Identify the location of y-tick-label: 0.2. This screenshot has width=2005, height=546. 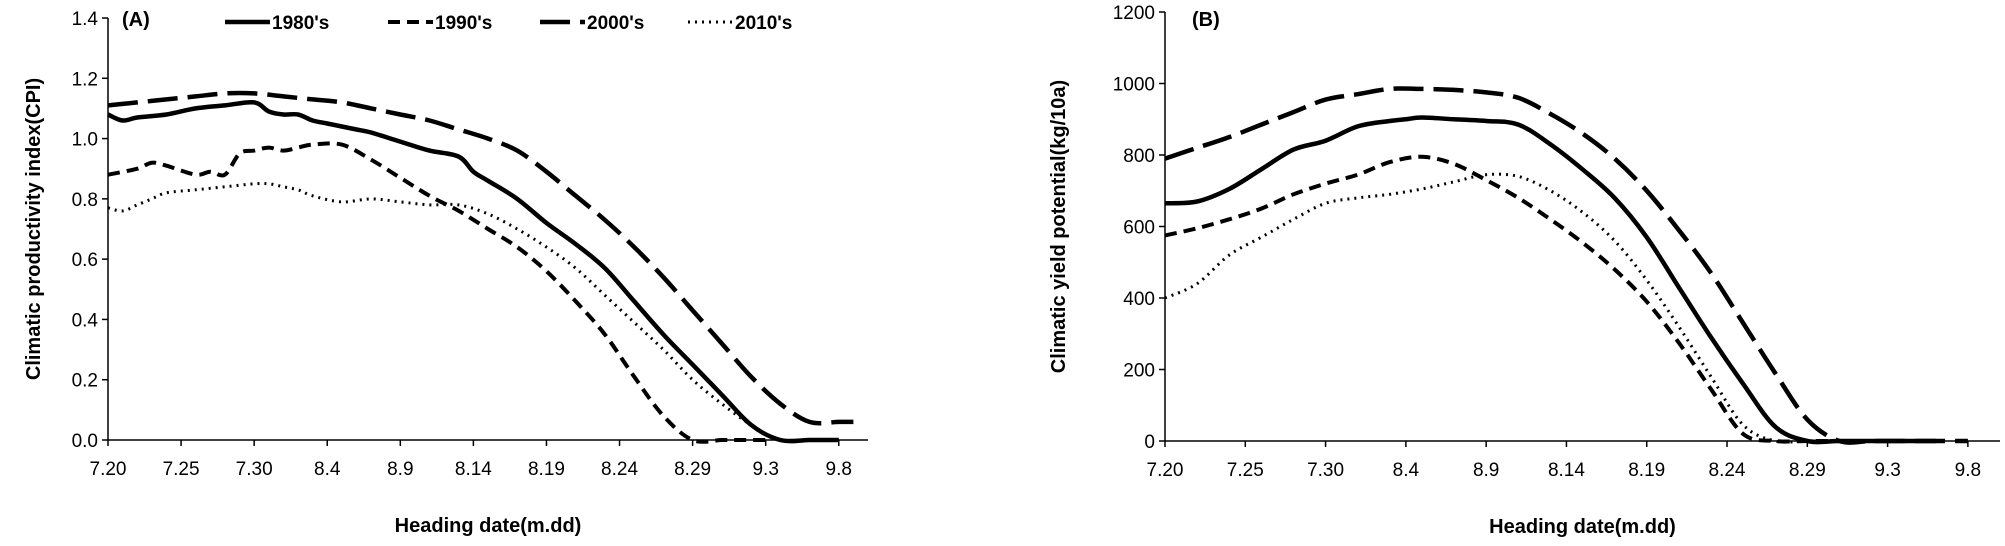
(85, 381).